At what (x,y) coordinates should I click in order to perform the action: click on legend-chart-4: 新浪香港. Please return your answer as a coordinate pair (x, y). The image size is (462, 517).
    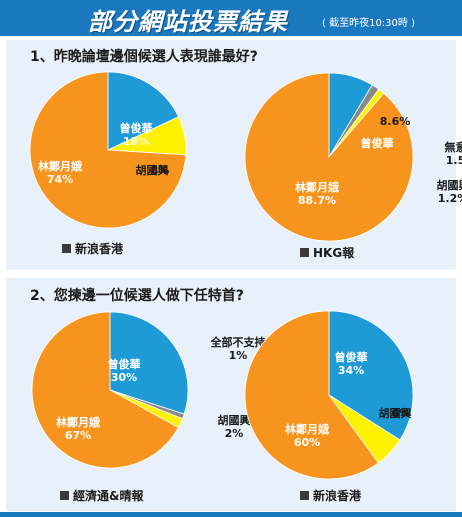
    Looking at the image, I should click on (330, 495).